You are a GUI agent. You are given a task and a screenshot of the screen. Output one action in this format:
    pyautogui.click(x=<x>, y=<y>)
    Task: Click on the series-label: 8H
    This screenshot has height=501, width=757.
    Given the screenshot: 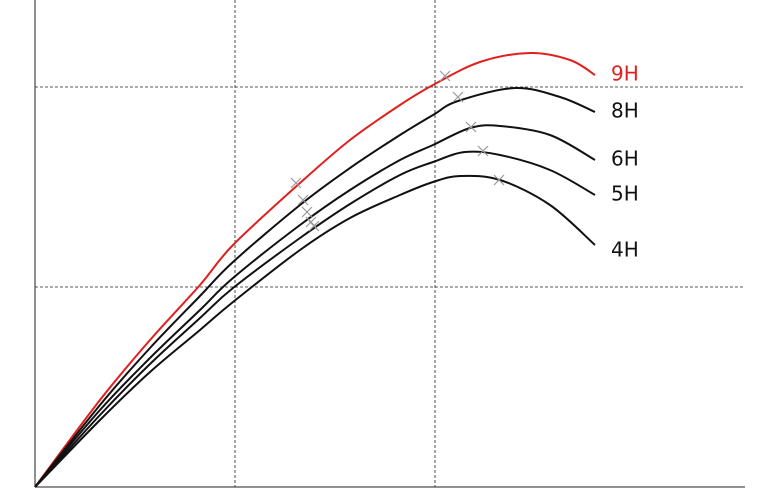 What is the action you would take?
    pyautogui.click(x=625, y=111)
    